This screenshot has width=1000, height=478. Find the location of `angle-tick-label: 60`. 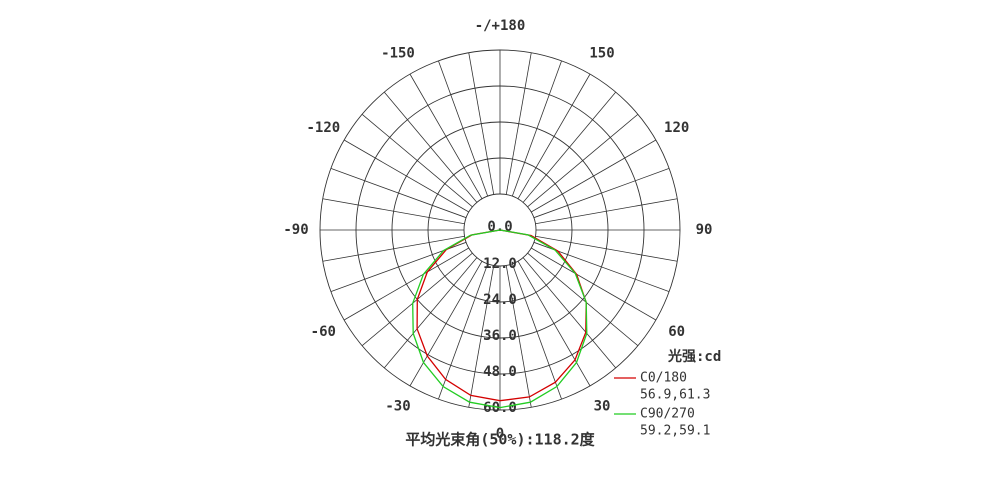

angle-tick-label: 60 is located at coordinates (676, 332).